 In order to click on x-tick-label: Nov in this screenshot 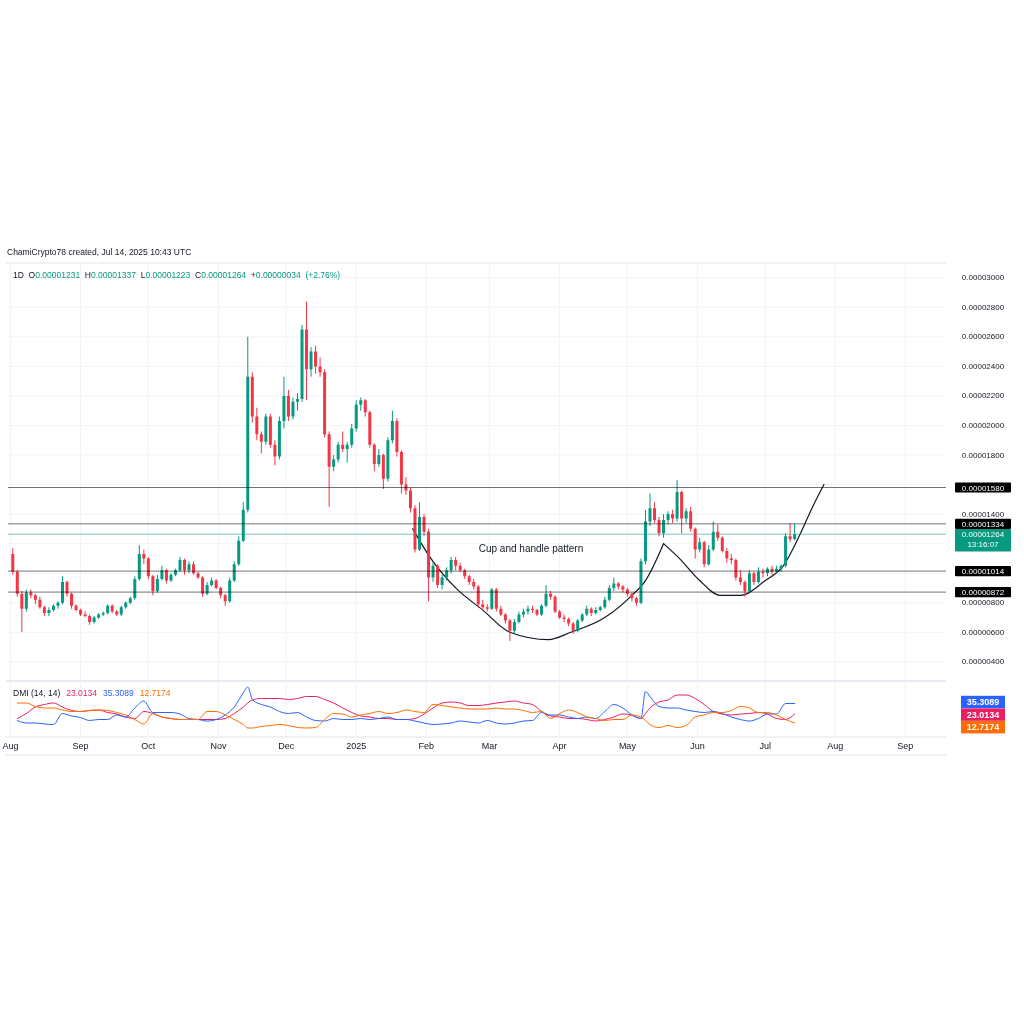, I will do `click(218, 746)`.